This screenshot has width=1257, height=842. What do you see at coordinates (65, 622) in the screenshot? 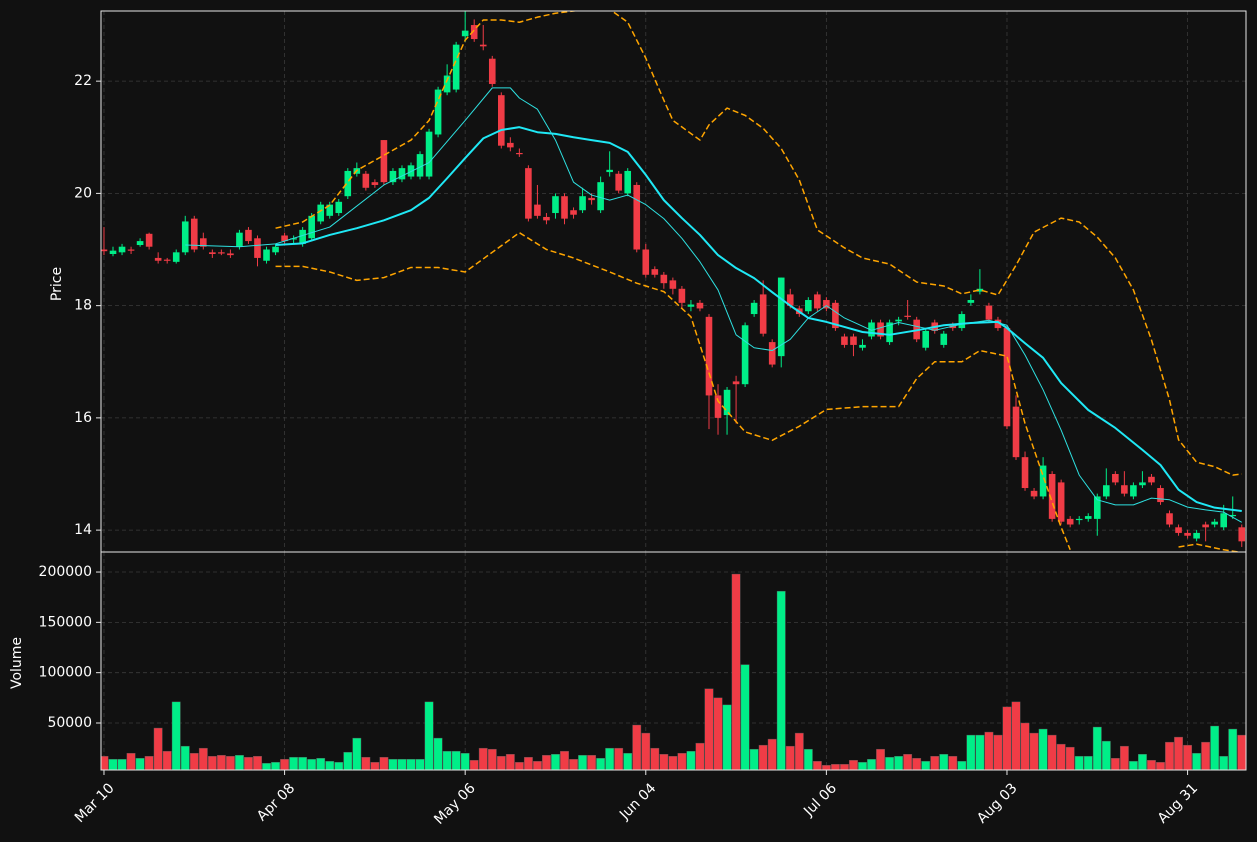
I see `y-tick-label: 150000` at bounding box center [65, 622].